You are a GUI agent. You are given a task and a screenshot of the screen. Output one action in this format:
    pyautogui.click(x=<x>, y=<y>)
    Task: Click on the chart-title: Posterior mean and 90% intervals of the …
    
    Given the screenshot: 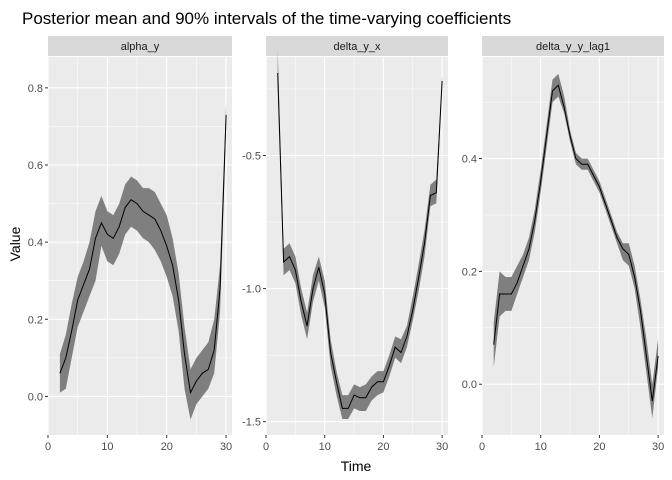 What is the action you would take?
    pyautogui.click(x=266, y=18)
    